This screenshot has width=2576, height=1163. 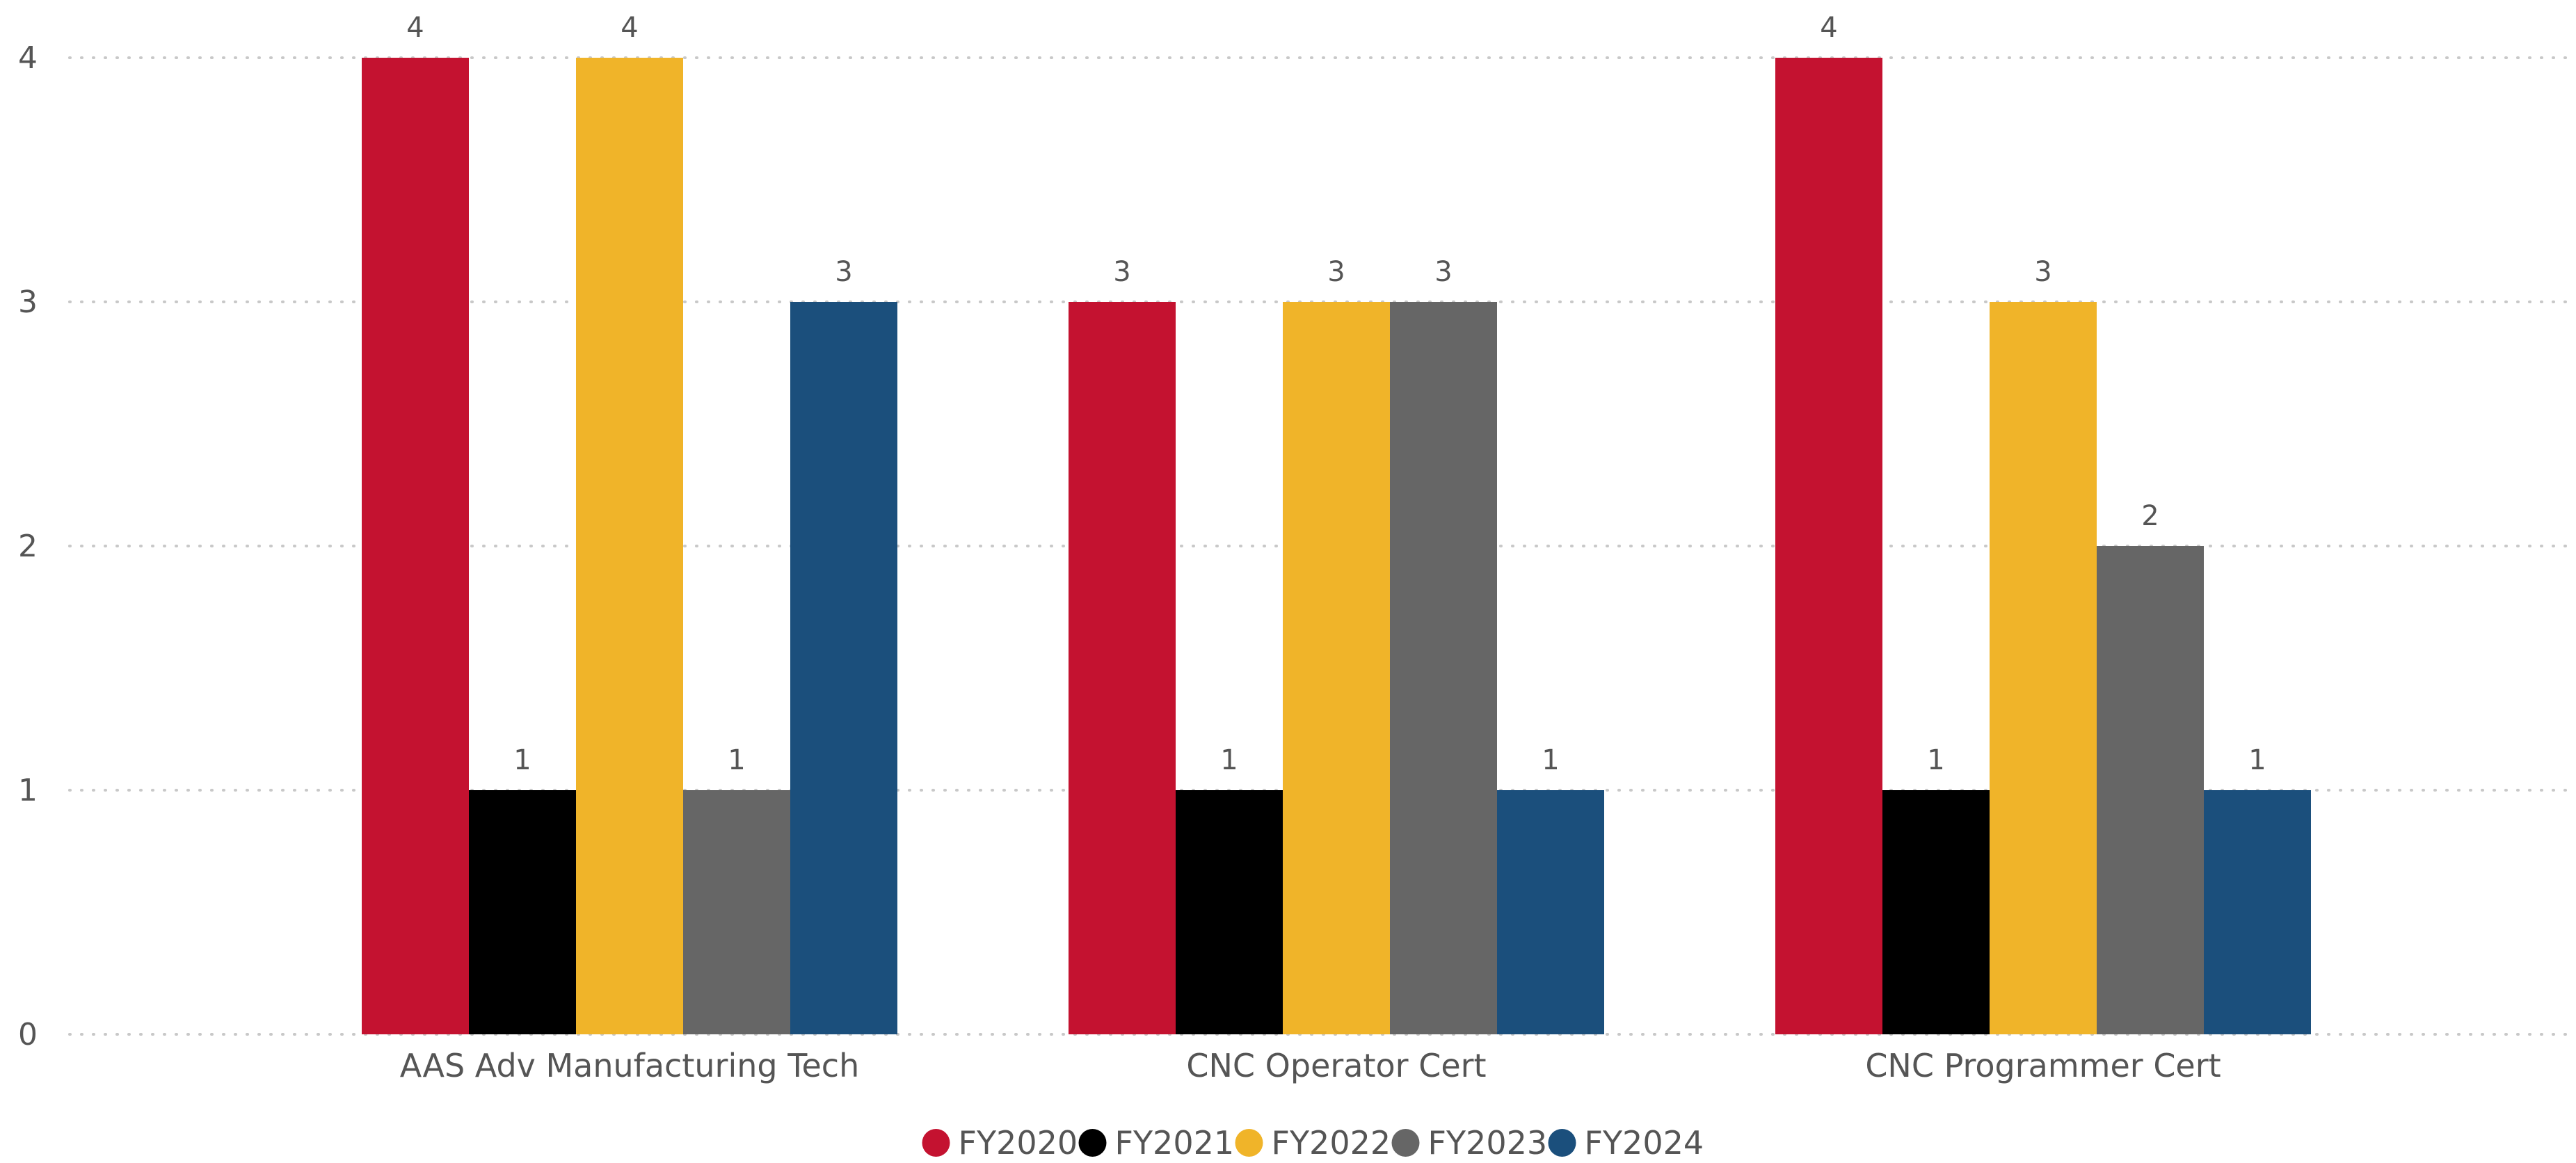 I want to click on y-tick-label: 2, so click(x=28, y=546).